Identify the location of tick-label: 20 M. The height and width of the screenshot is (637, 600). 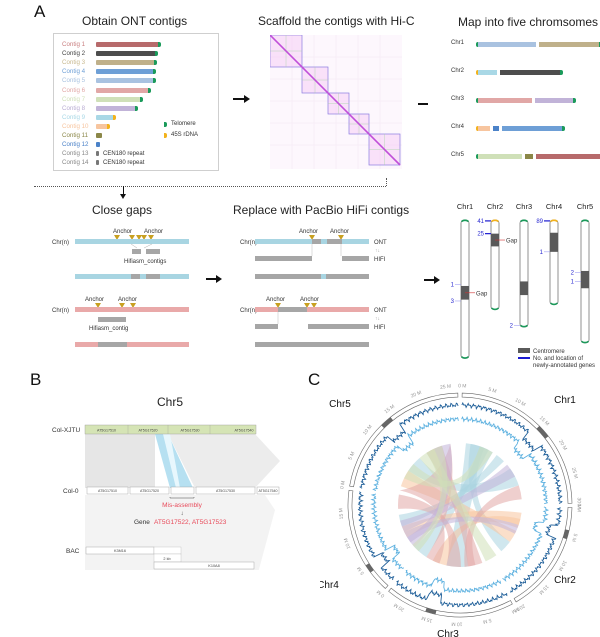
(399, 607).